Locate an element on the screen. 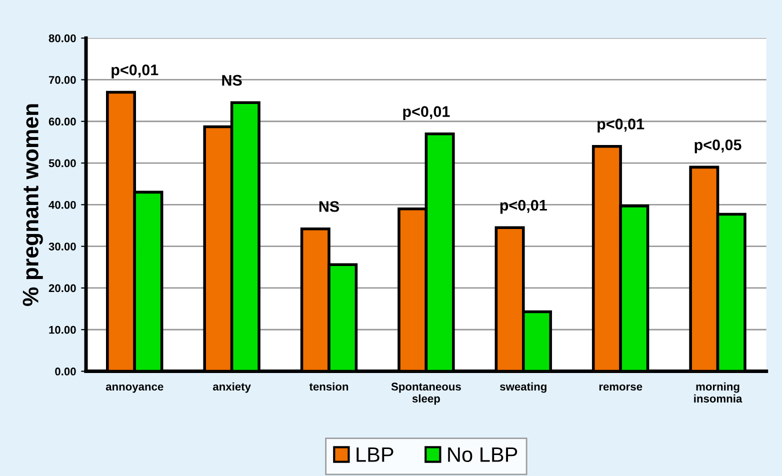  y-tick-label: 60.00 is located at coordinates (62, 122).